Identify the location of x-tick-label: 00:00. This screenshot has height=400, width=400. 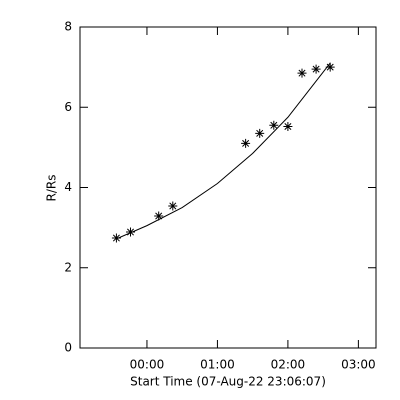
(147, 365).